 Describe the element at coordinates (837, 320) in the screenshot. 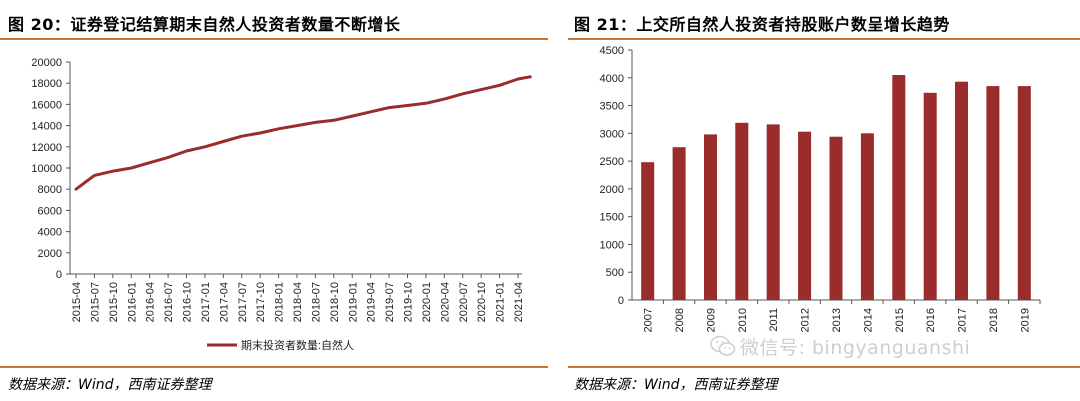

I see `x-tick-label: 2013` at that location.